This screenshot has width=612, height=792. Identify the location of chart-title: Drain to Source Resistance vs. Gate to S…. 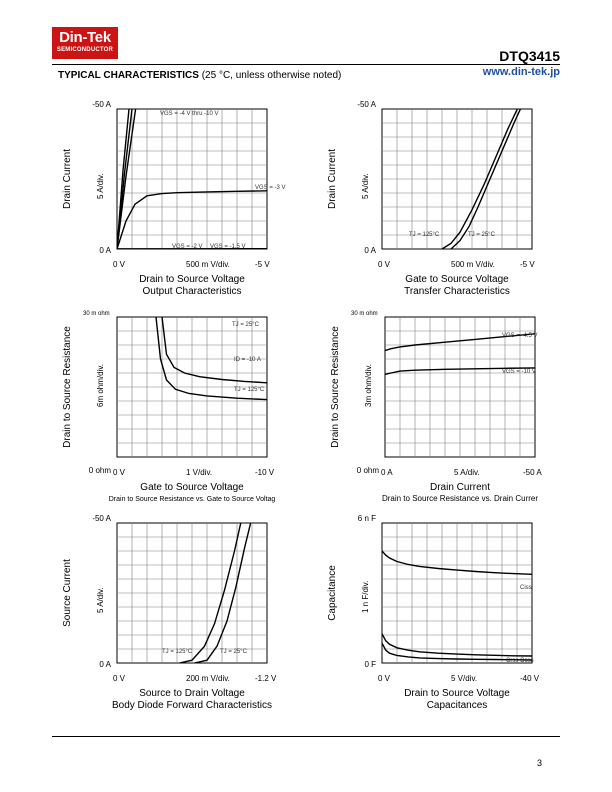
(192, 499).